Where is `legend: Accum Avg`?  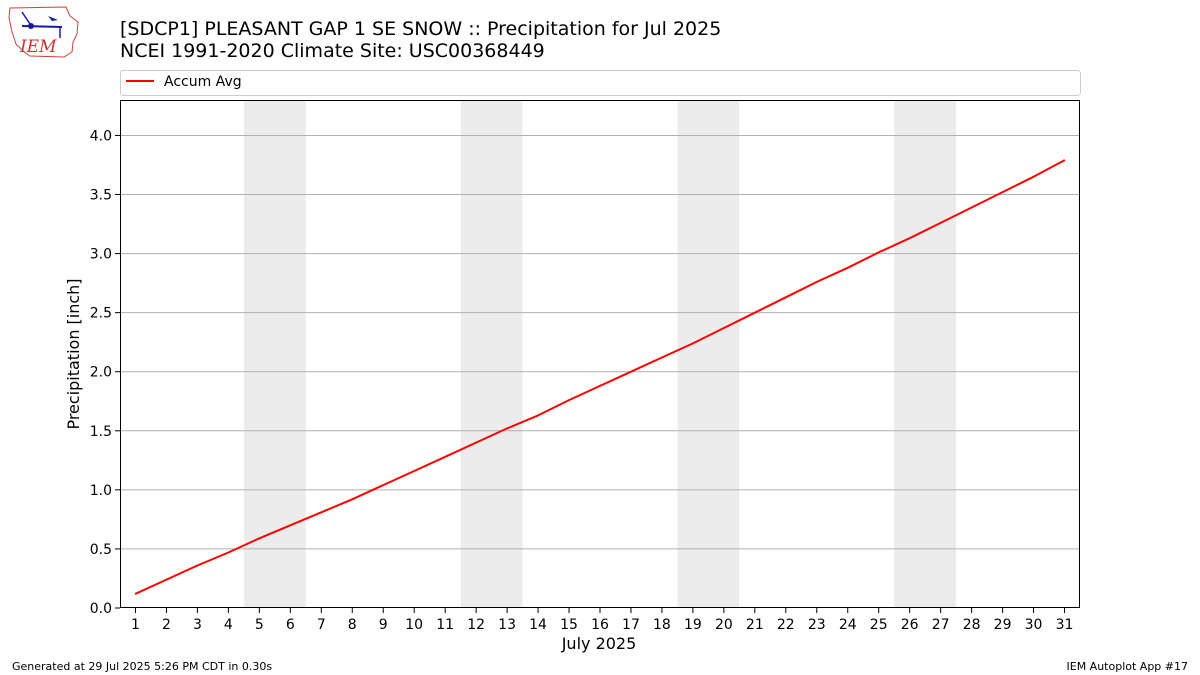
legend: Accum Avg is located at coordinates (600, 83).